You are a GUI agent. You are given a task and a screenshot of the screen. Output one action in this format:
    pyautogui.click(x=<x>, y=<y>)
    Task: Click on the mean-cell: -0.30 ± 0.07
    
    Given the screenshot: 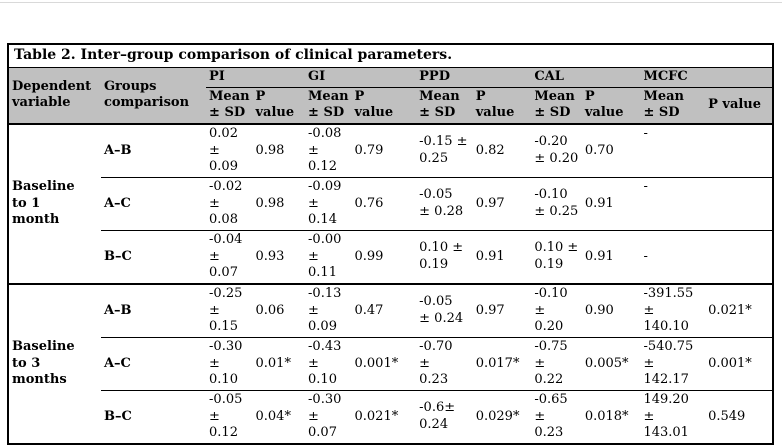 What is the action you would take?
    pyautogui.click(x=328, y=416)
    